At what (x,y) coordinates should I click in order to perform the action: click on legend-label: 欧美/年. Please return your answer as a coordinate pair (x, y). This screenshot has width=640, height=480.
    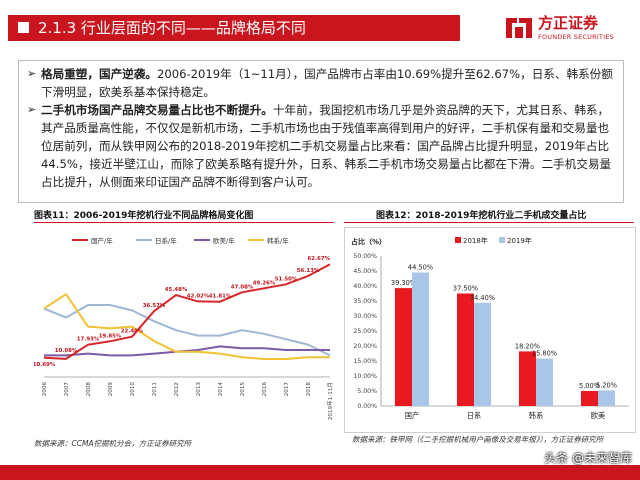
    Looking at the image, I should click on (224, 240).